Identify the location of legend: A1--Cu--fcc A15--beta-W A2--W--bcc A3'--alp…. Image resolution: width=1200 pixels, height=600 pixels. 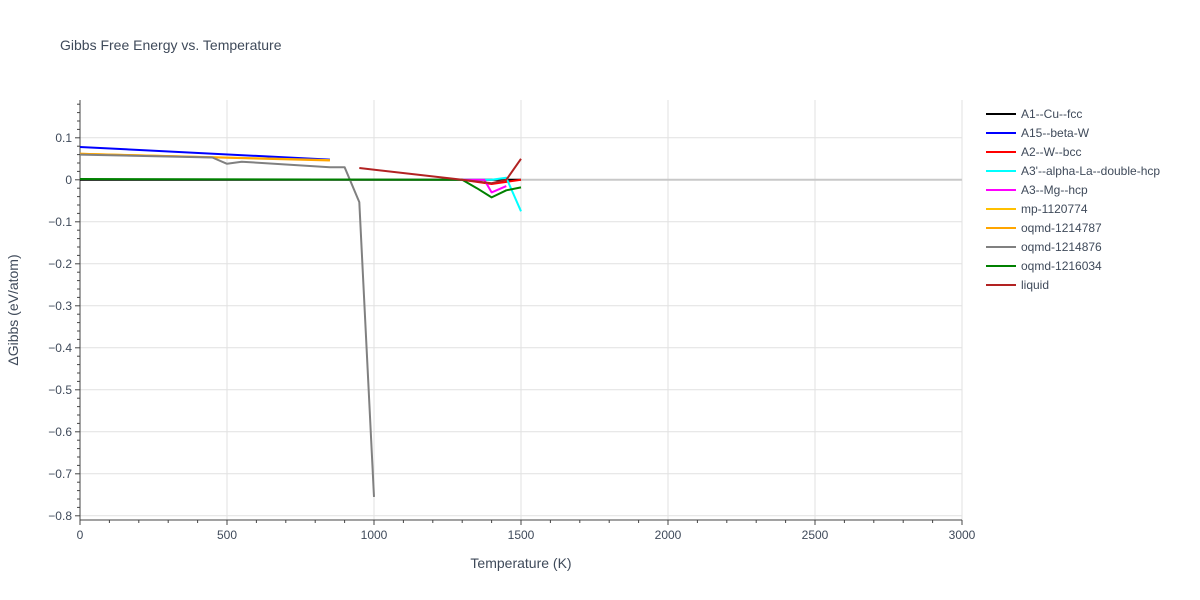
(1073, 199).